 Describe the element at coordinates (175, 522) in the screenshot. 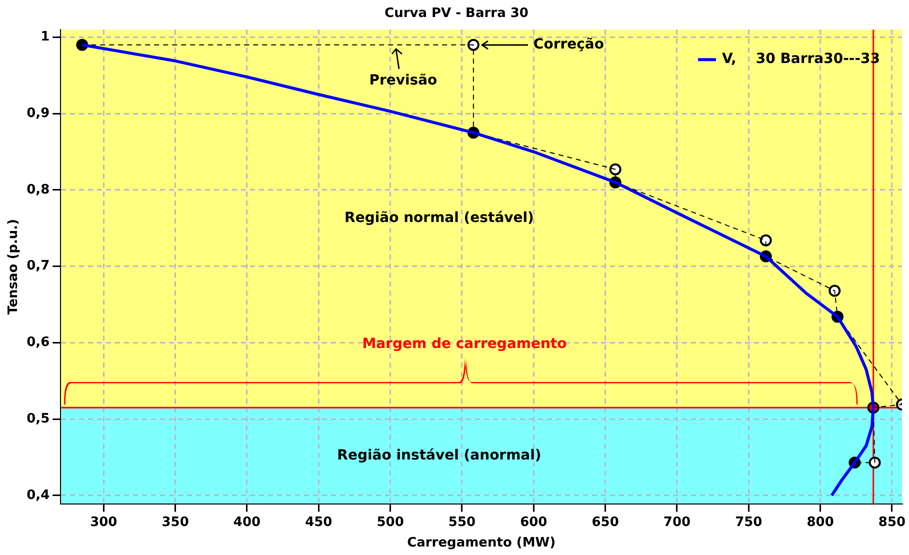

I see `x-tick-label: 350` at that location.